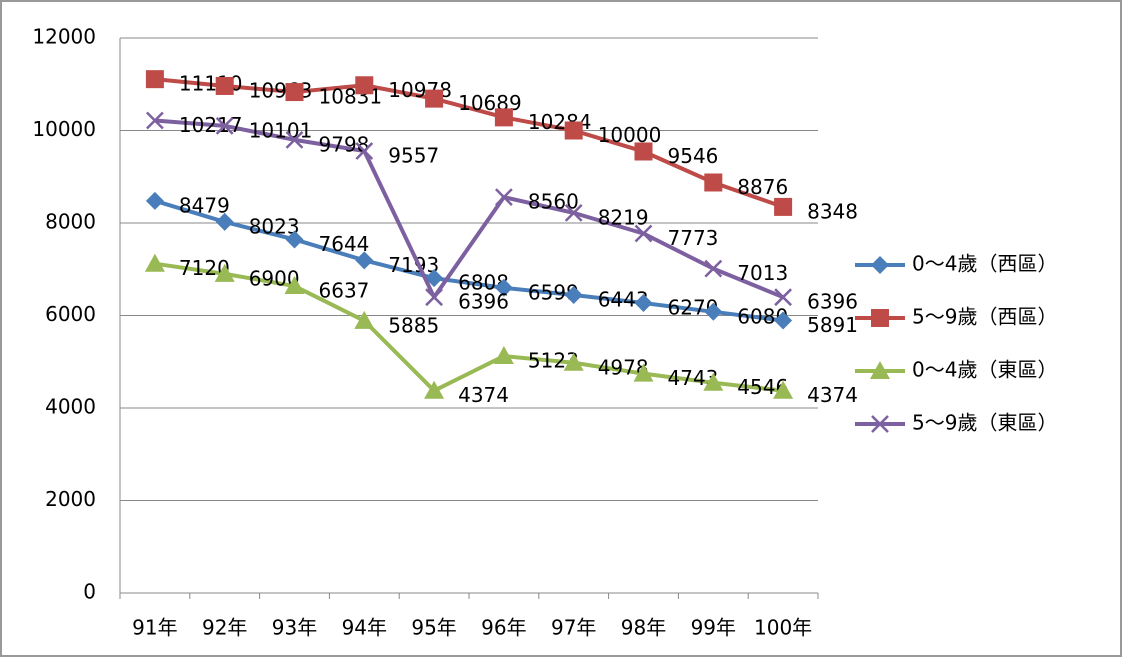 This screenshot has width=1122, height=657. I want to click on x-tick-label: 92年, so click(224, 628).